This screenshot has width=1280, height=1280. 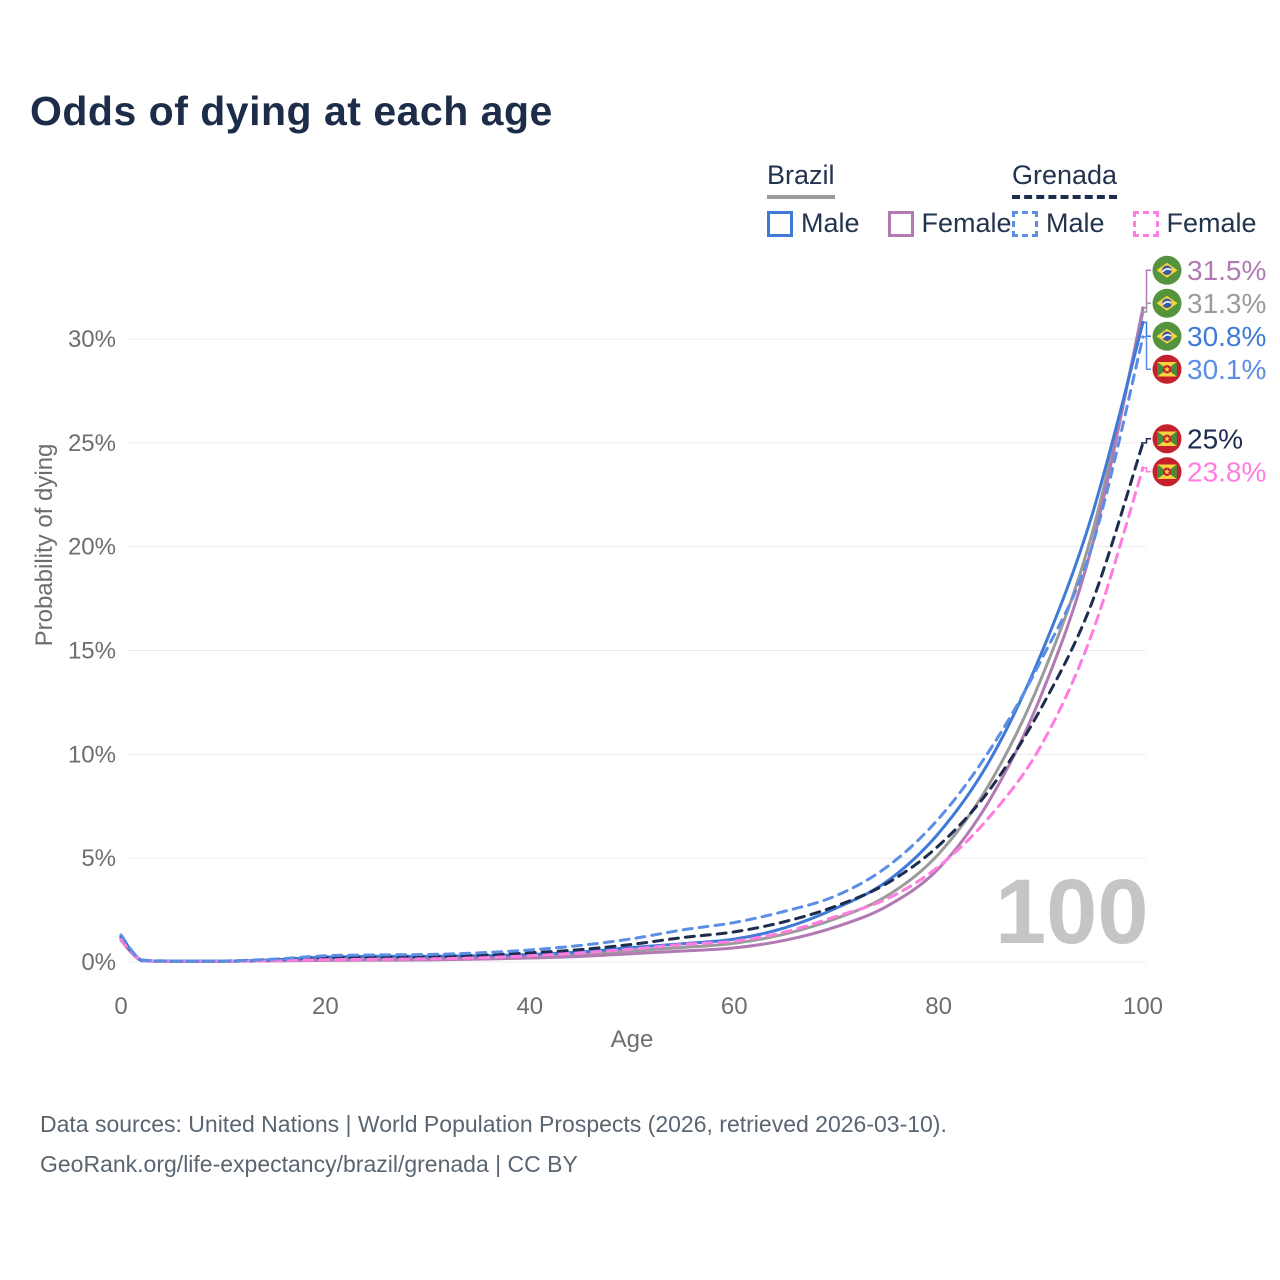 What do you see at coordinates (92, 443) in the screenshot?
I see `y-tick-label: 25%` at bounding box center [92, 443].